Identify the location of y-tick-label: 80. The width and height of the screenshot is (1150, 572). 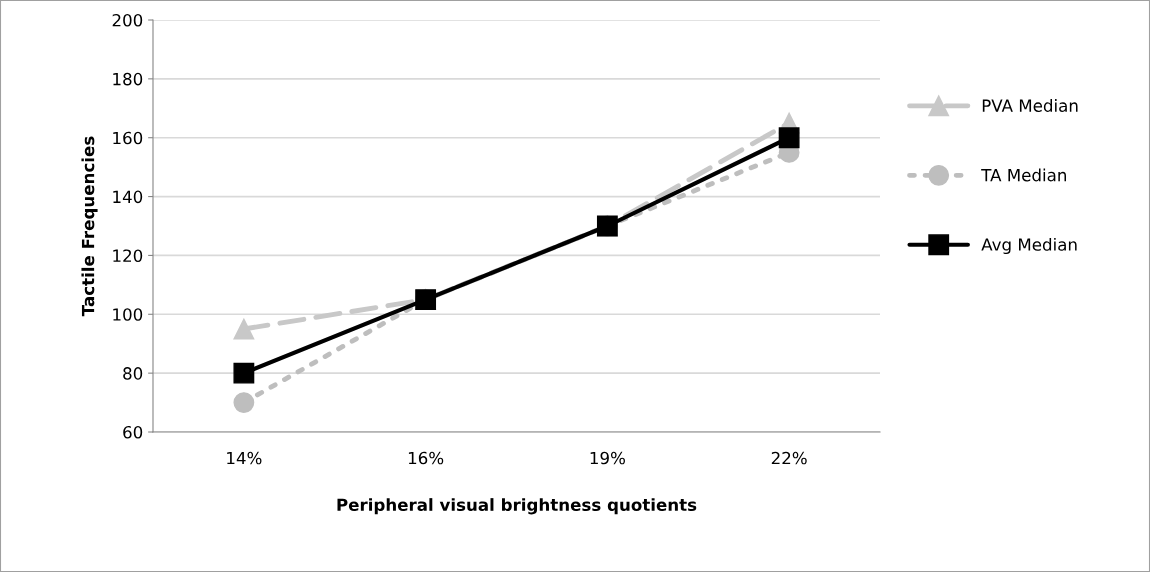
(133, 373).